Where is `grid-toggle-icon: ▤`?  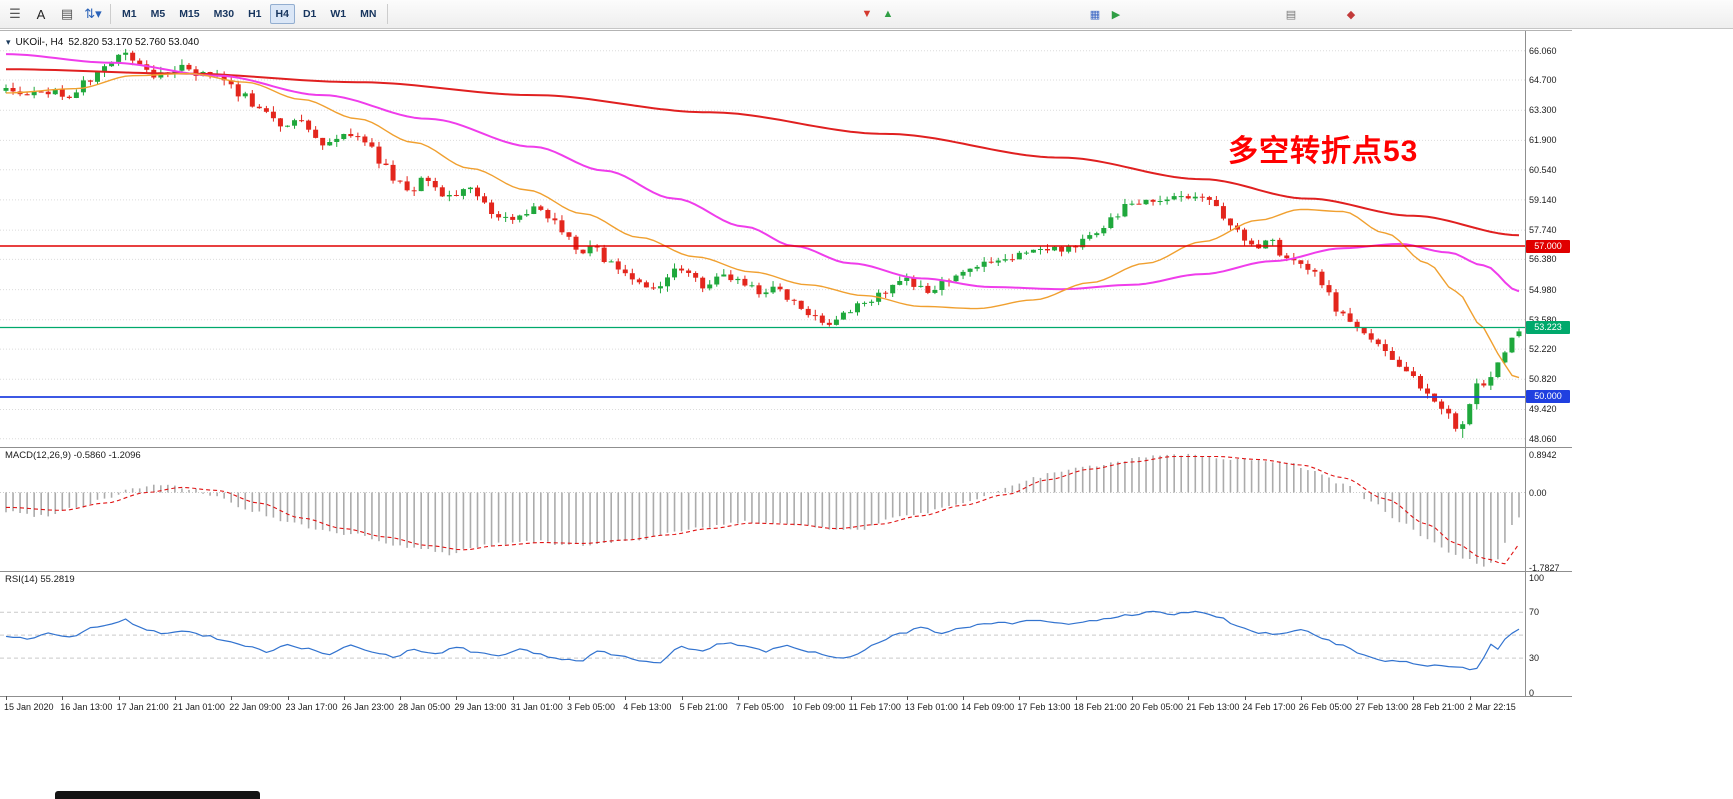 grid-toggle-icon: ▤ is located at coordinates (1291, 14).